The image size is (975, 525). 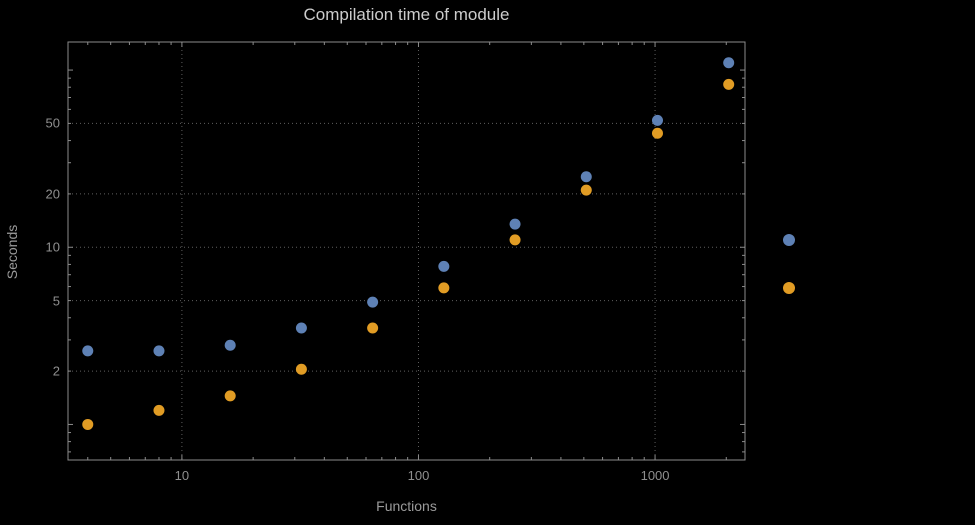 I want to click on data-point-series-1-x16, so click(x=230, y=345).